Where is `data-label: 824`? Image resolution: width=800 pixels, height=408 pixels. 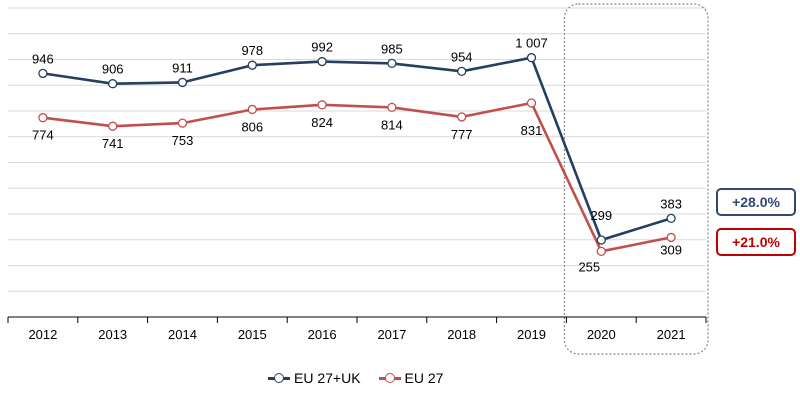 data-label: 824 is located at coordinates (322, 122).